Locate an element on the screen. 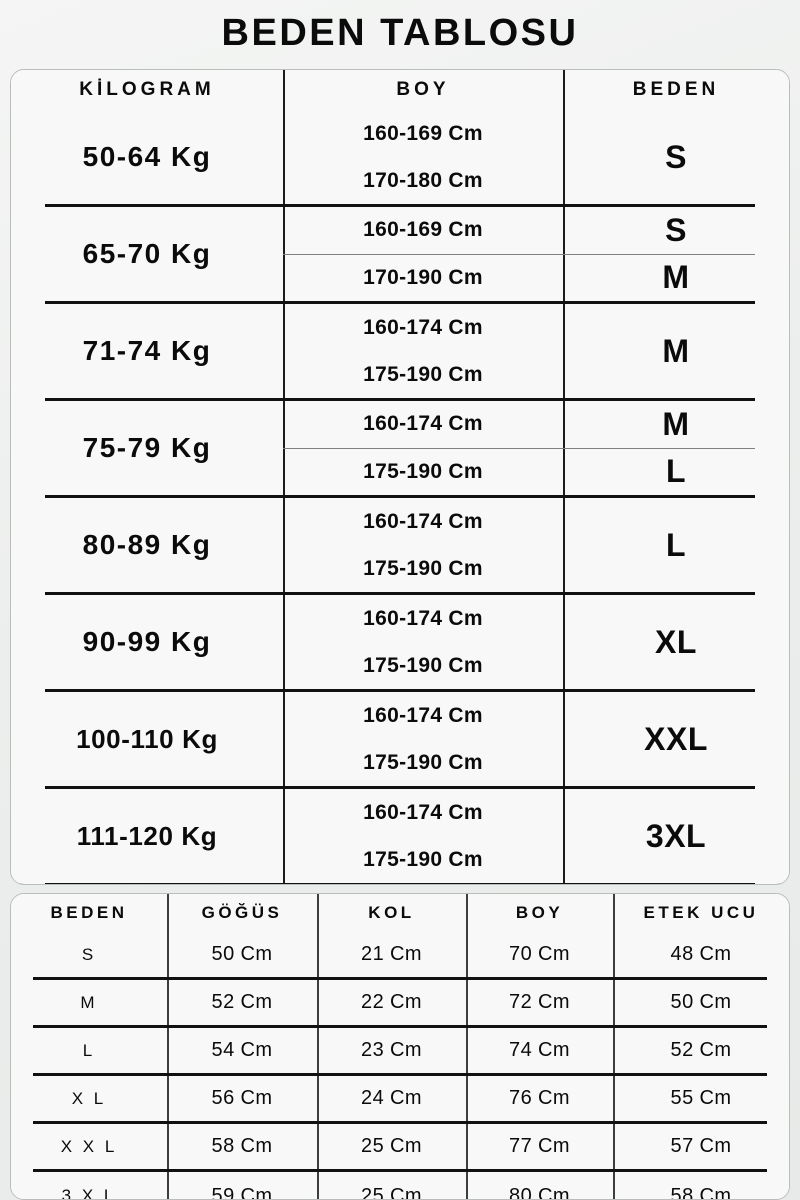 This screenshot has width=800, height=1200. weight-cell: 75-79 Kg is located at coordinates (147, 448).